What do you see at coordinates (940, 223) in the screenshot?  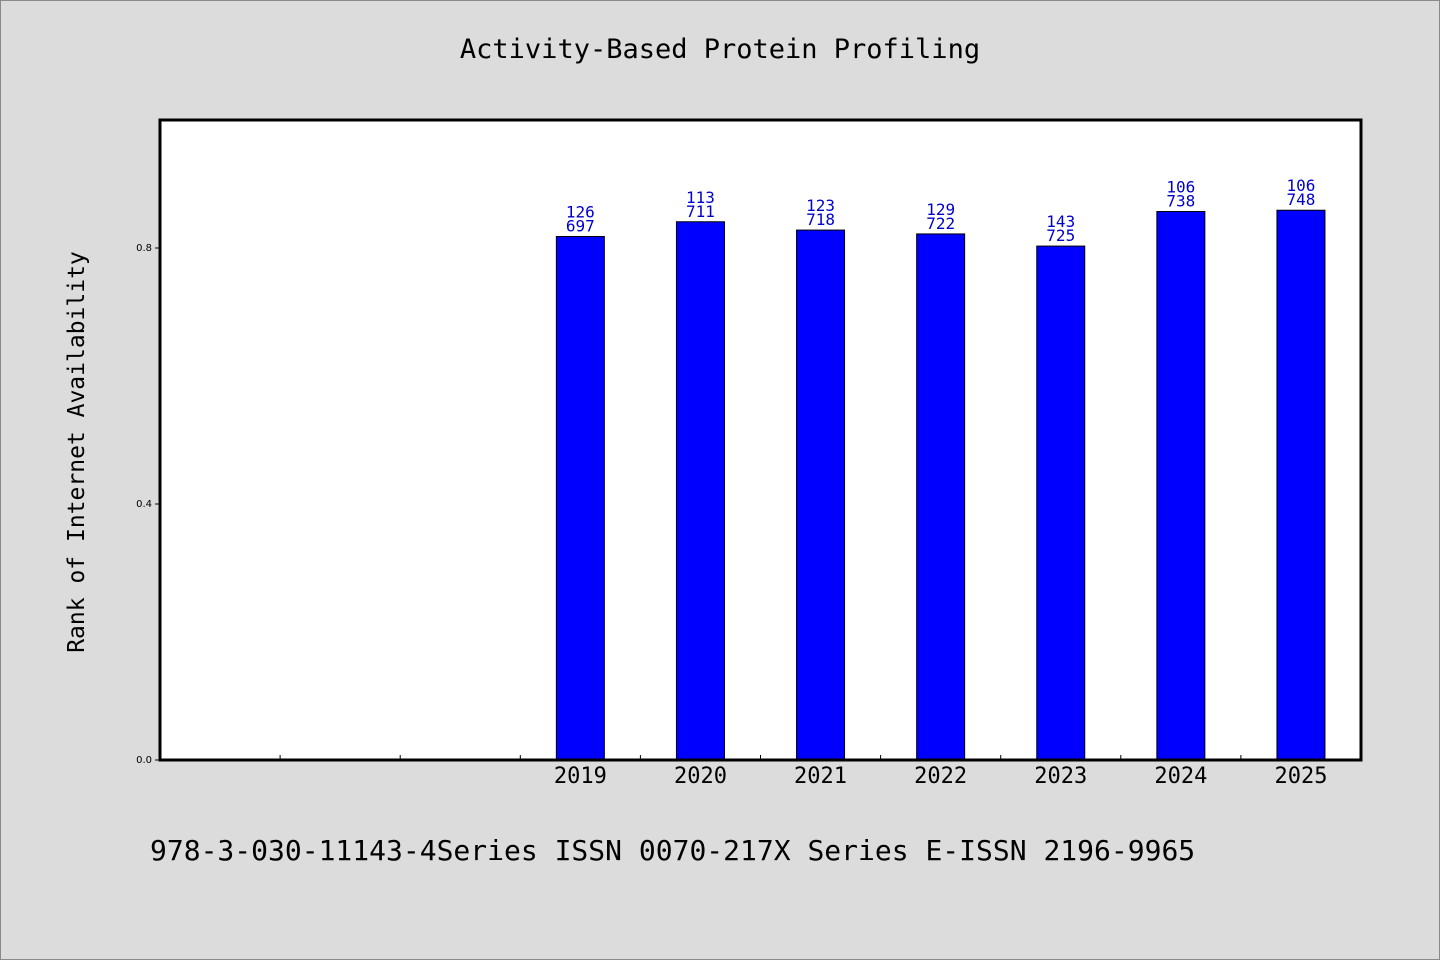 I see `bar-data-label-lower: 722` at bounding box center [940, 223].